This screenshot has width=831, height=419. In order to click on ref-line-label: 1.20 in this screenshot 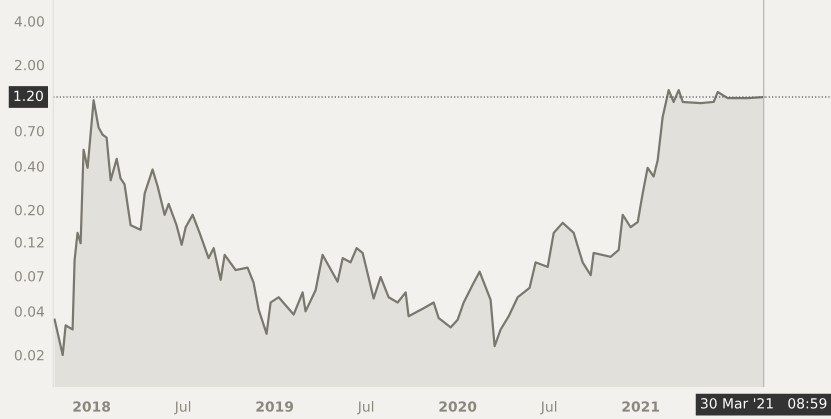, I will do `click(28, 96)`.